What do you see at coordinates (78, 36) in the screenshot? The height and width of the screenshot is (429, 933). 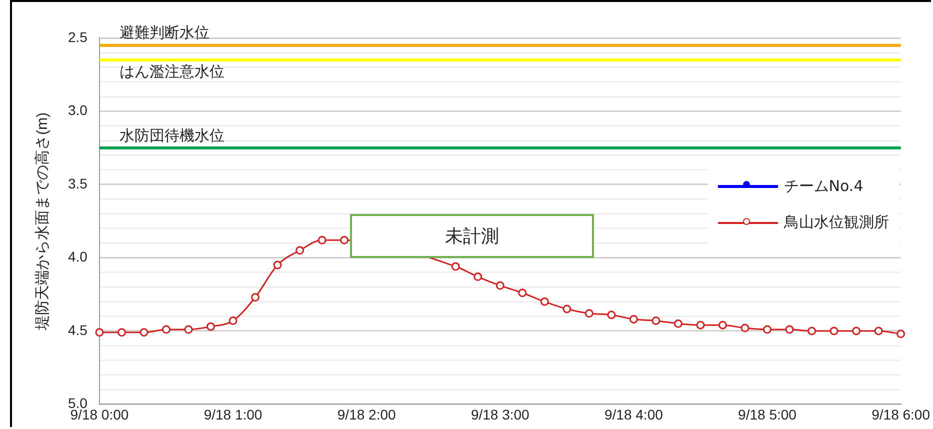 I see `y-tick-label: 2.5` at bounding box center [78, 36].